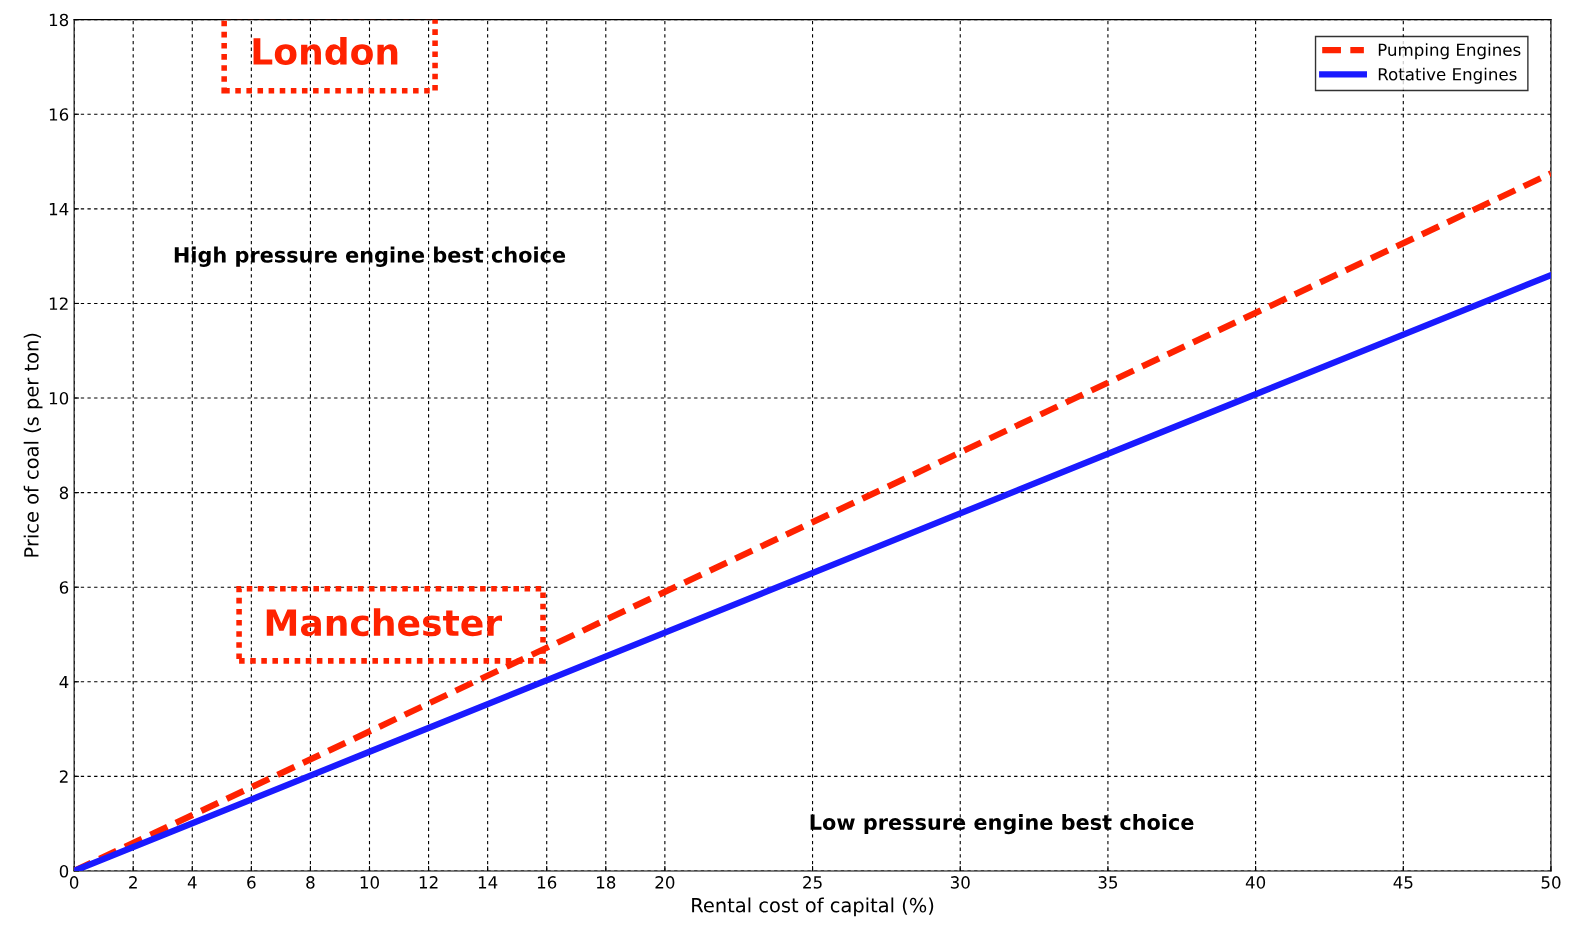  Describe the element at coordinates (1403, 882) in the screenshot. I see `x-tick-label: 45` at that location.